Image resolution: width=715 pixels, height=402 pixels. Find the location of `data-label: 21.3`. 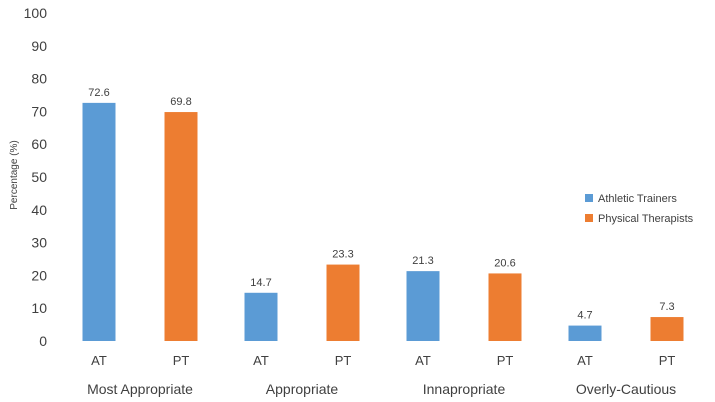

data-label: 21.3 is located at coordinates (422, 261).